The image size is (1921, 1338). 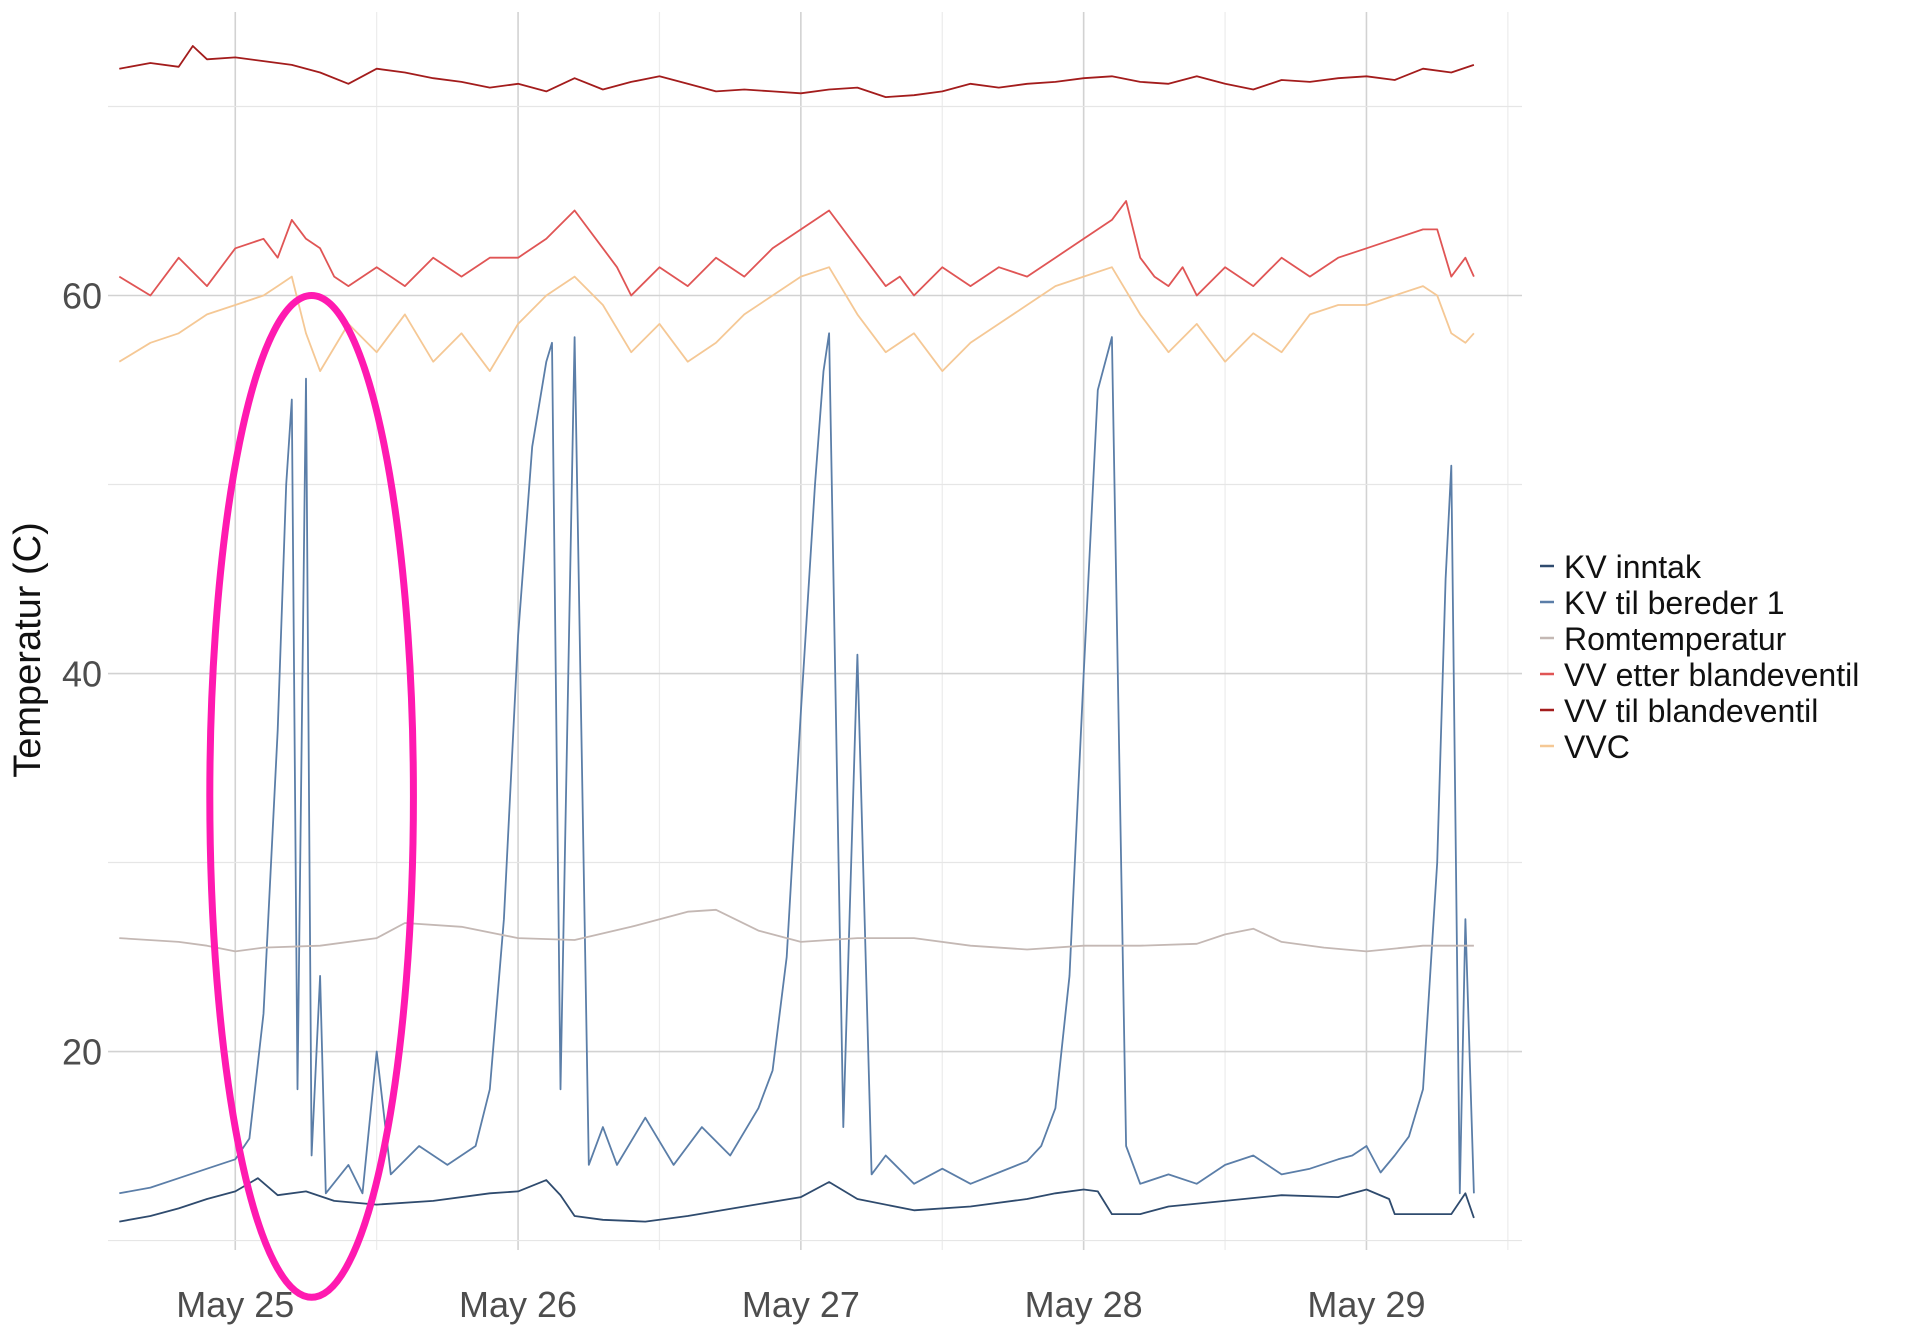 I want to click on y-tick-label: 40, so click(x=82, y=674).